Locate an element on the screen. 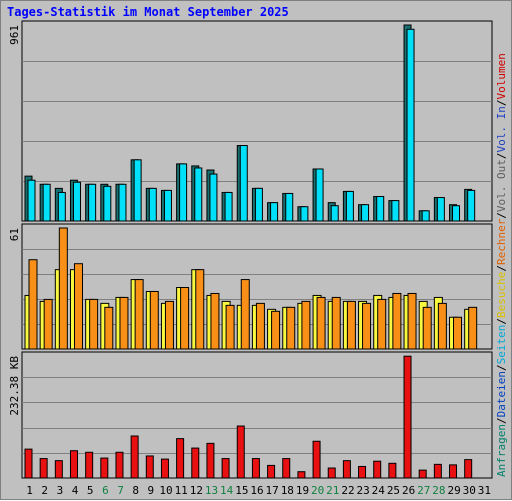 This screenshot has width=512, height=501. scale-label-volume: 232.38 KB is located at coordinates (14, 386).